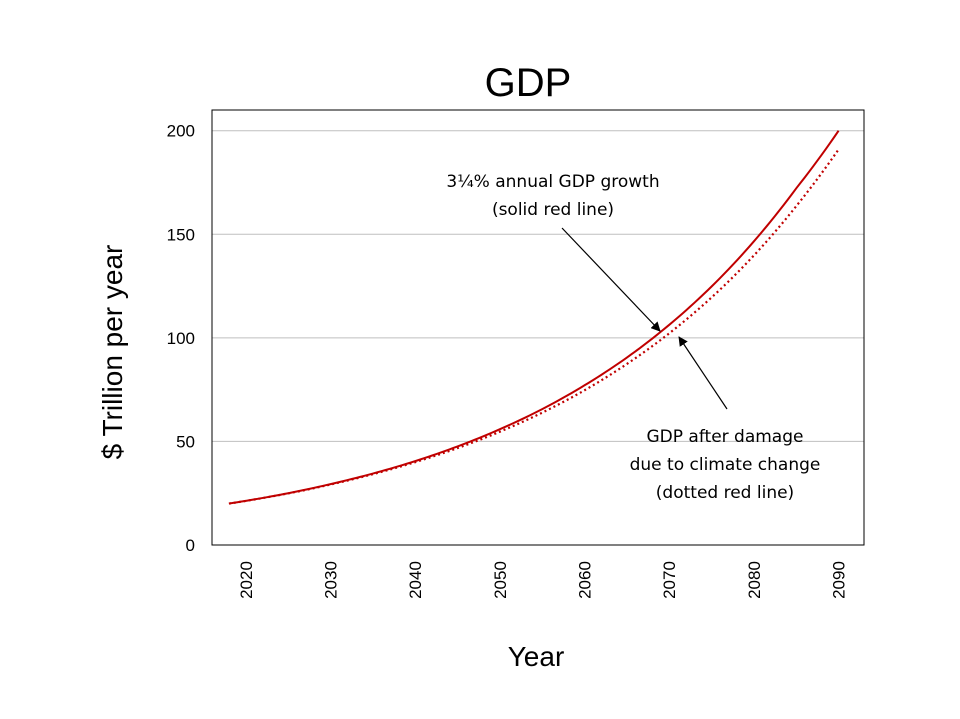  I want to click on x-tick-labels: 2020 2030 2040 2050 2060 2070 2080 2090, so click(543, 580).